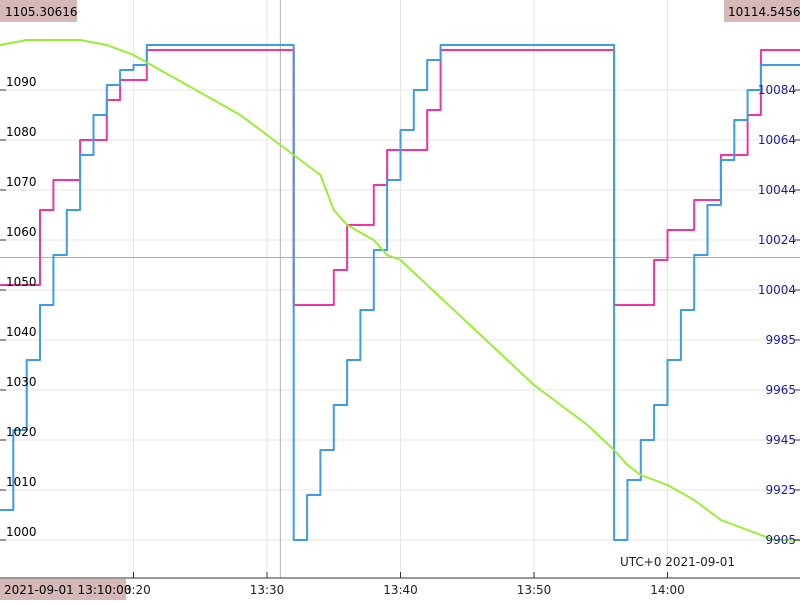 Image resolution: width=800 pixels, height=604 pixels. What do you see at coordinates (41, 12) in the screenshot?
I see `crosshair-left-value: 1105.30616` at bounding box center [41, 12].